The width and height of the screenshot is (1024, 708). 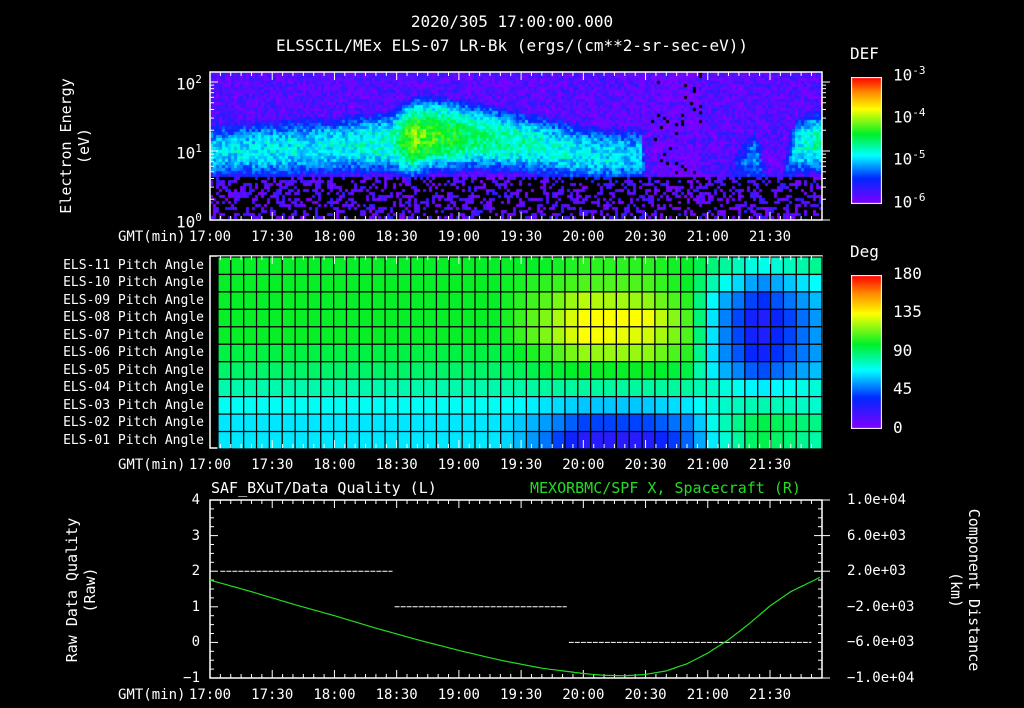 I want to click on distance-y-tick-label: −2.0e+03, so click(x=881, y=606).